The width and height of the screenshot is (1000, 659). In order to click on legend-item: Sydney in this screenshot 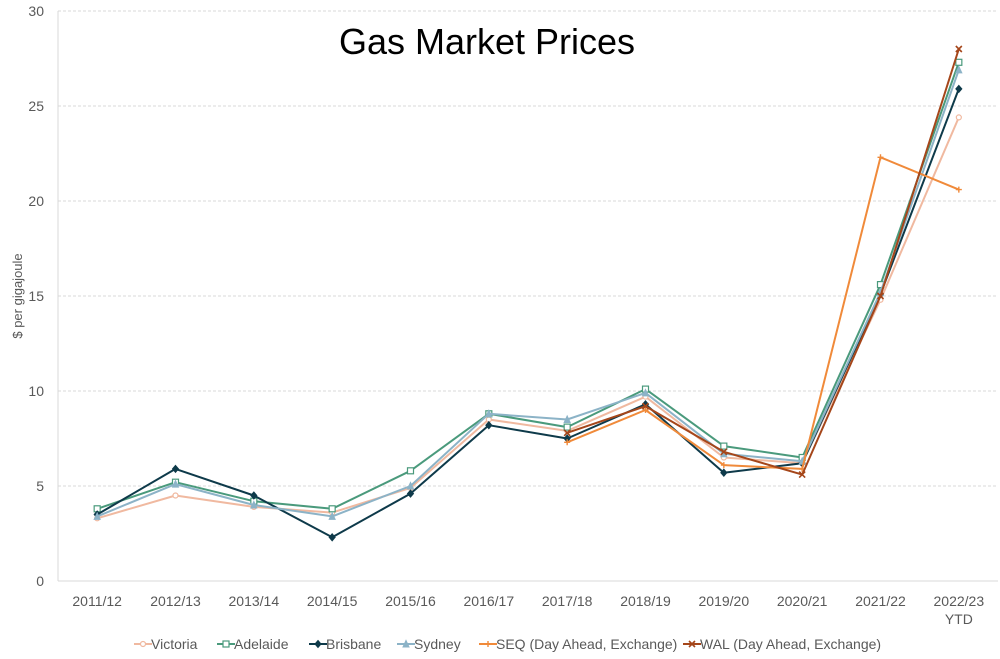, I will do `click(429, 644)`.